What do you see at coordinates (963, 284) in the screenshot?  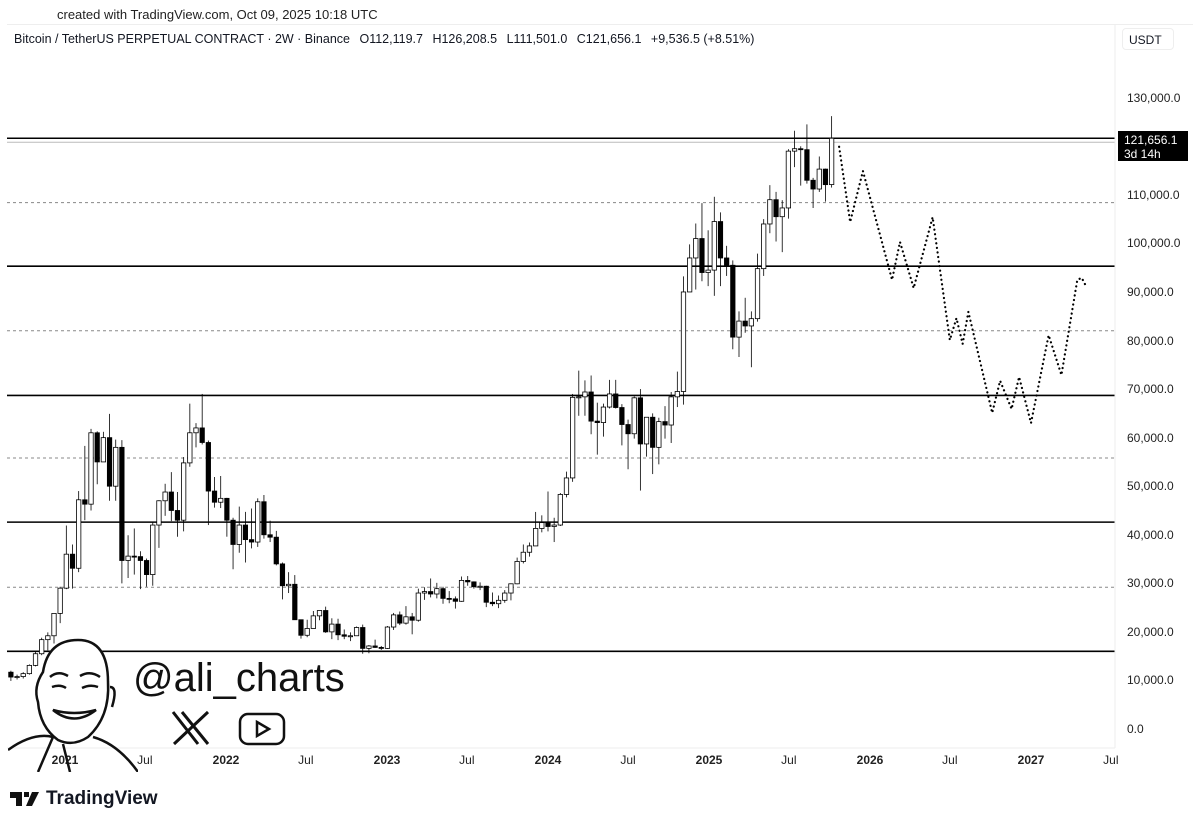 I see `projection-path` at bounding box center [963, 284].